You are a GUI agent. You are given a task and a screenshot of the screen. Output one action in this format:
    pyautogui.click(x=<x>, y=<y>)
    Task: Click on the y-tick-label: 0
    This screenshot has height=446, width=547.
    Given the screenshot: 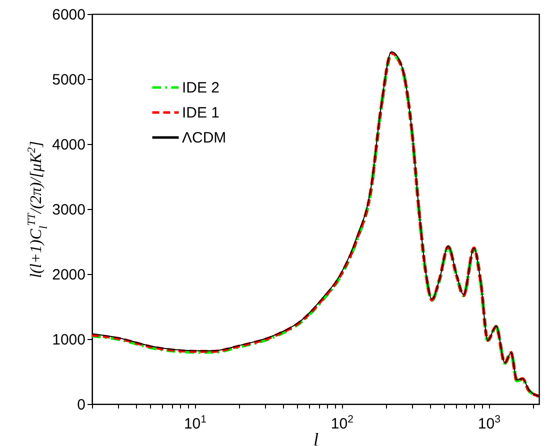 What is the action you would take?
    pyautogui.click(x=81, y=405)
    